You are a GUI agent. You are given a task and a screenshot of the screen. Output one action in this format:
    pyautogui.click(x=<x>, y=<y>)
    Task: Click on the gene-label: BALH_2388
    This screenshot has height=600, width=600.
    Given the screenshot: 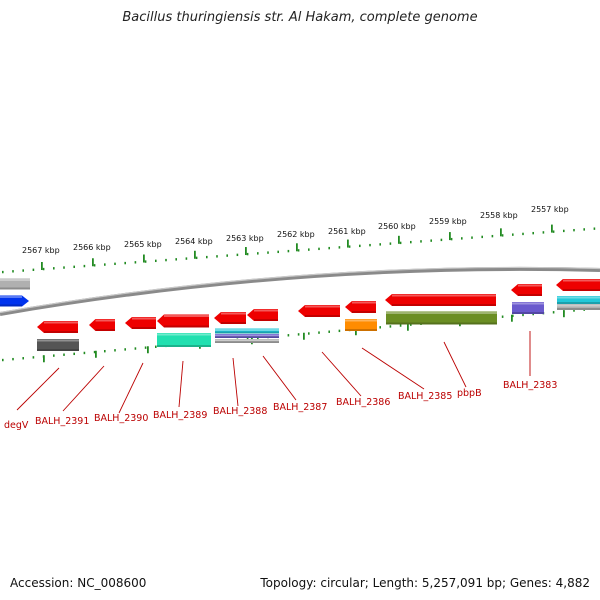 What is the action you would take?
    pyautogui.click(x=240, y=411)
    